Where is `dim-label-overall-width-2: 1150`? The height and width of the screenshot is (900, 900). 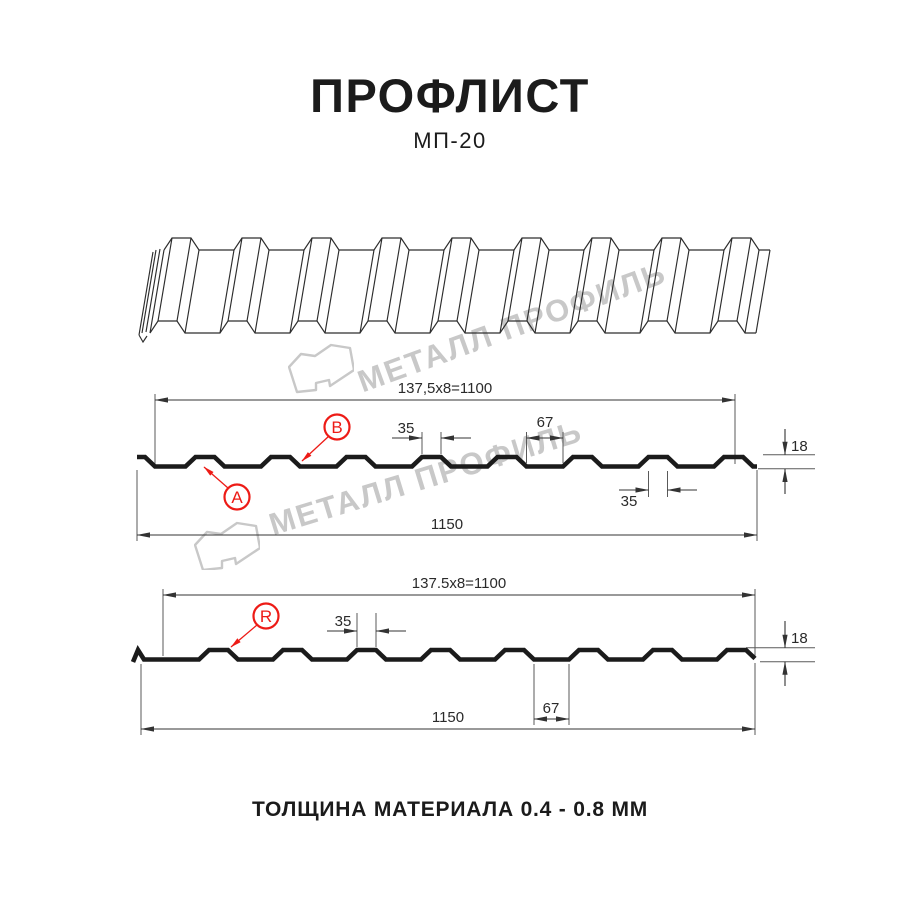 dim-label-overall-width-2: 1150 is located at coordinates (448, 717).